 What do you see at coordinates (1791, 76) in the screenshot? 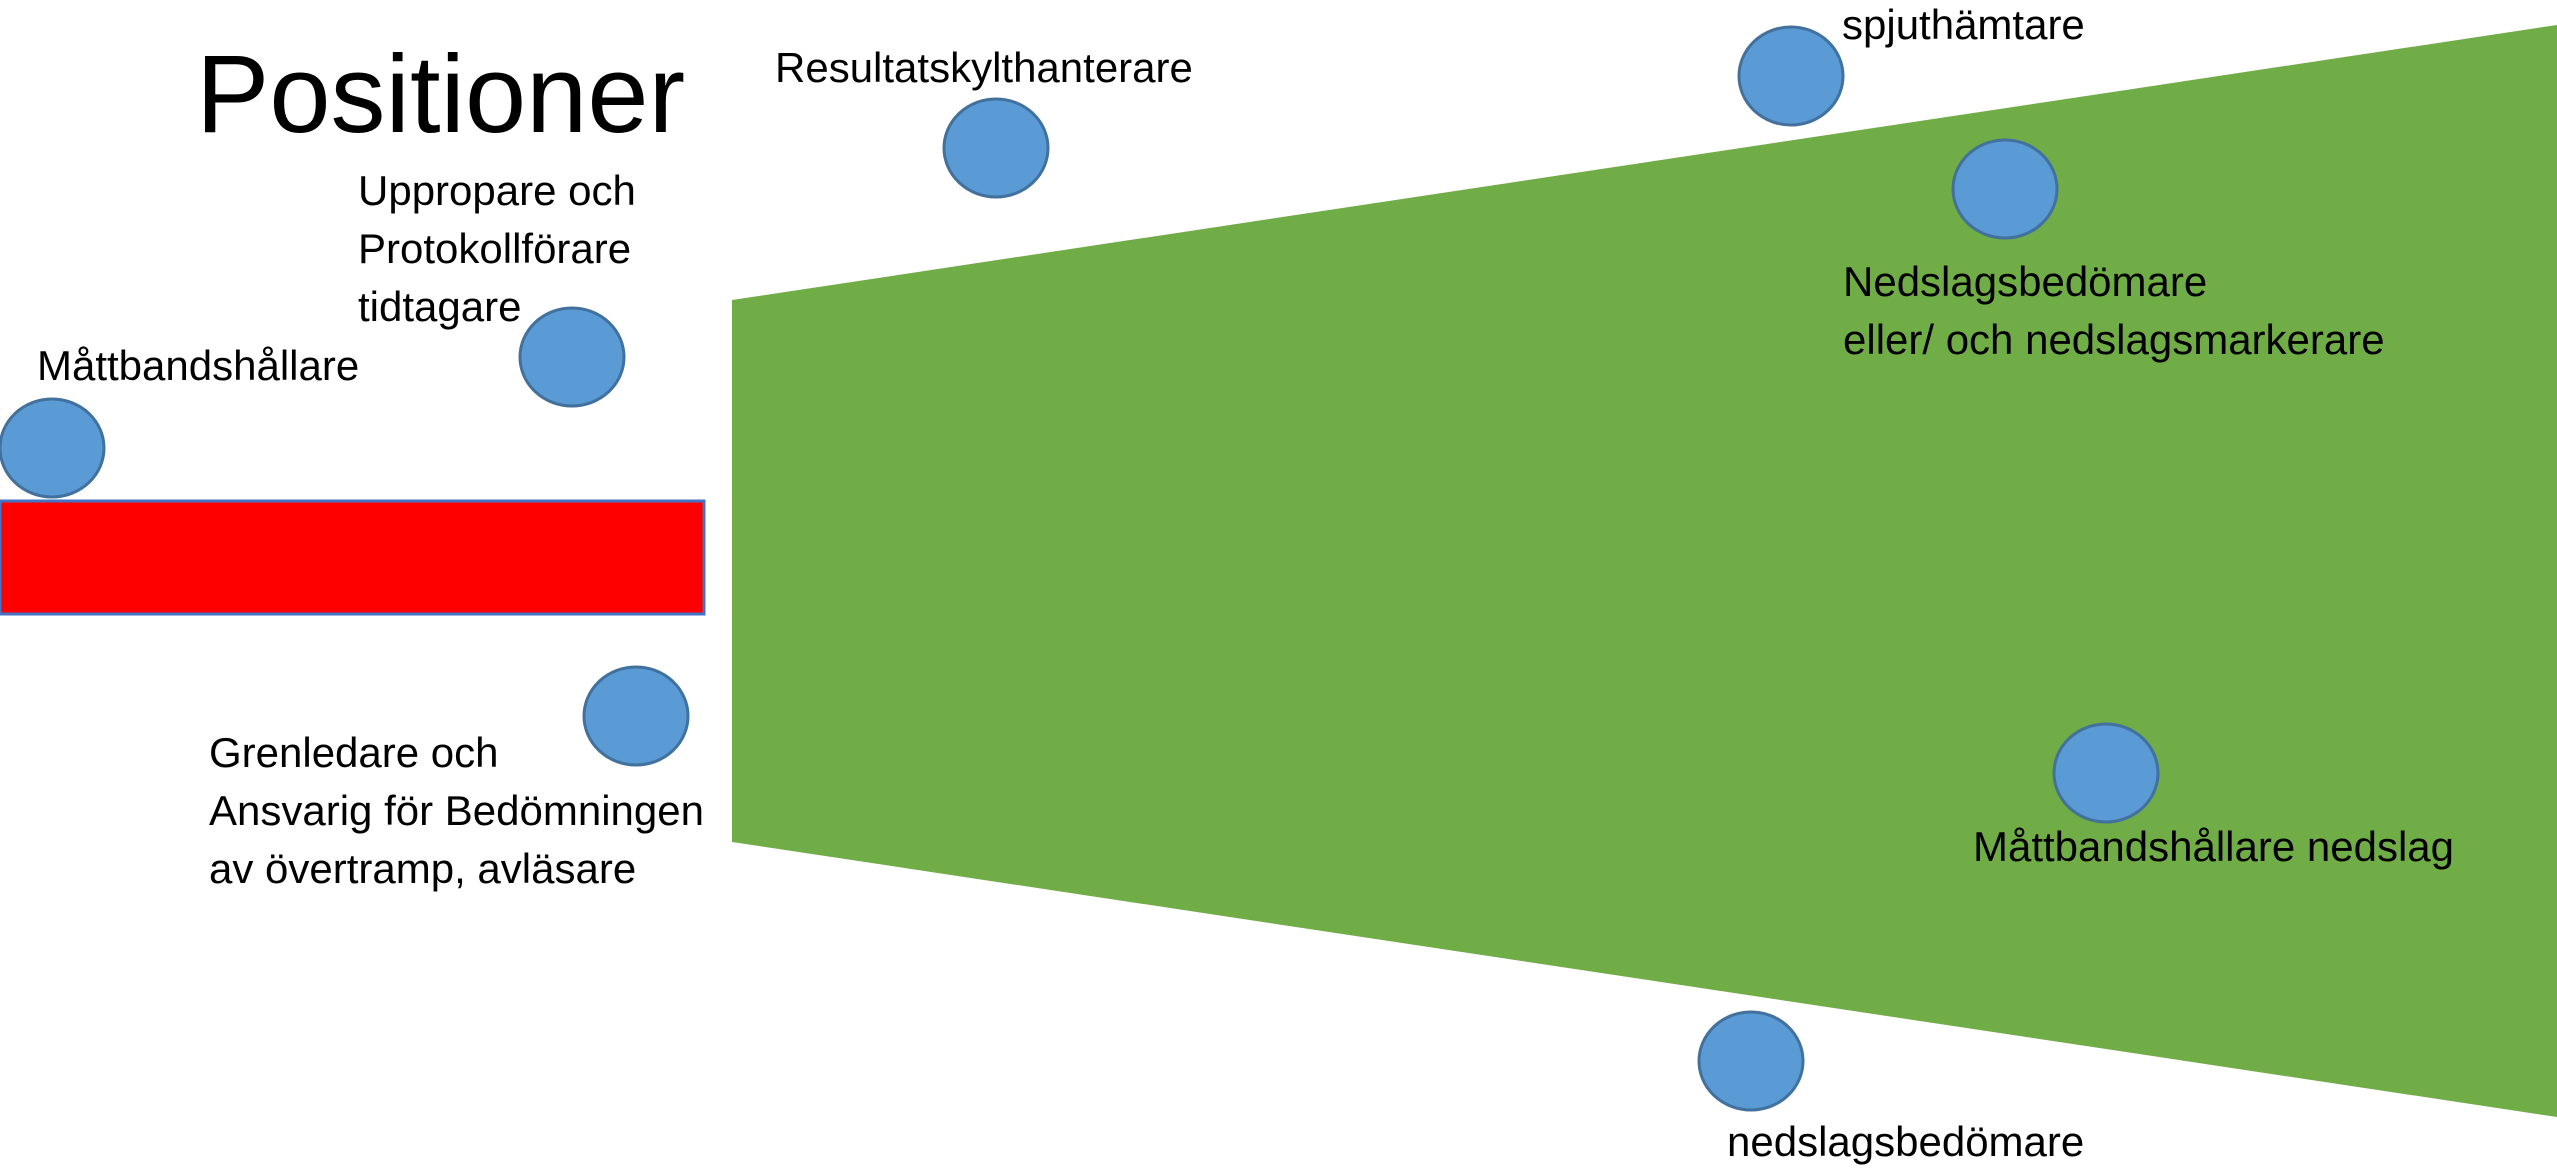
I see `marker-spjuthamtare` at bounding box center [1791, 76].